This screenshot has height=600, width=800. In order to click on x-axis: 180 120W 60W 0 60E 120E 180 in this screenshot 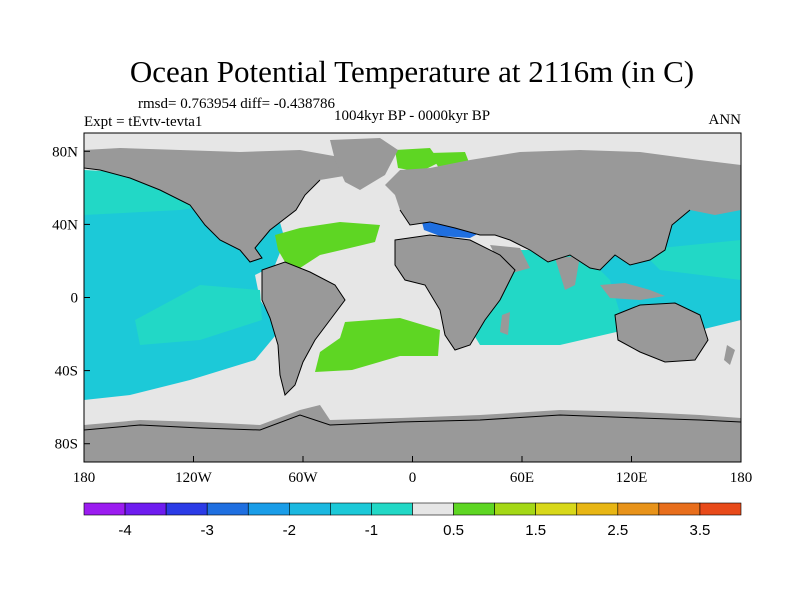, I will do `click(413, 471)`.